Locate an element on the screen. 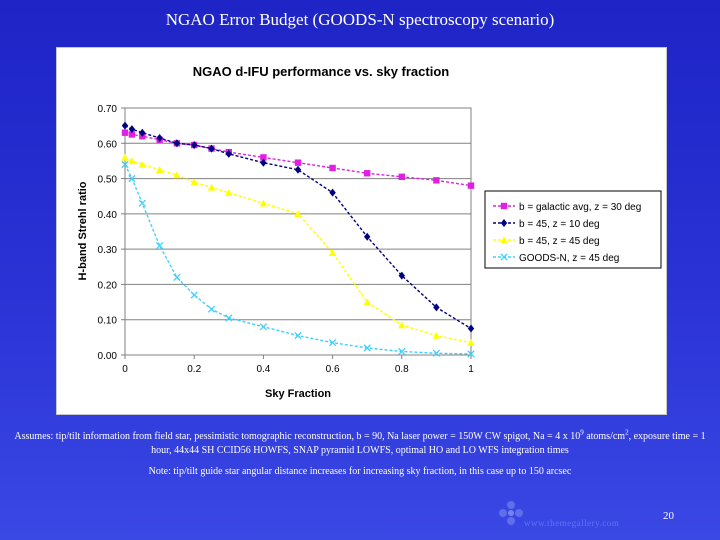 The image size is (720, 540). y-tick-label: 0.60 is located at coordinates (108, 144).